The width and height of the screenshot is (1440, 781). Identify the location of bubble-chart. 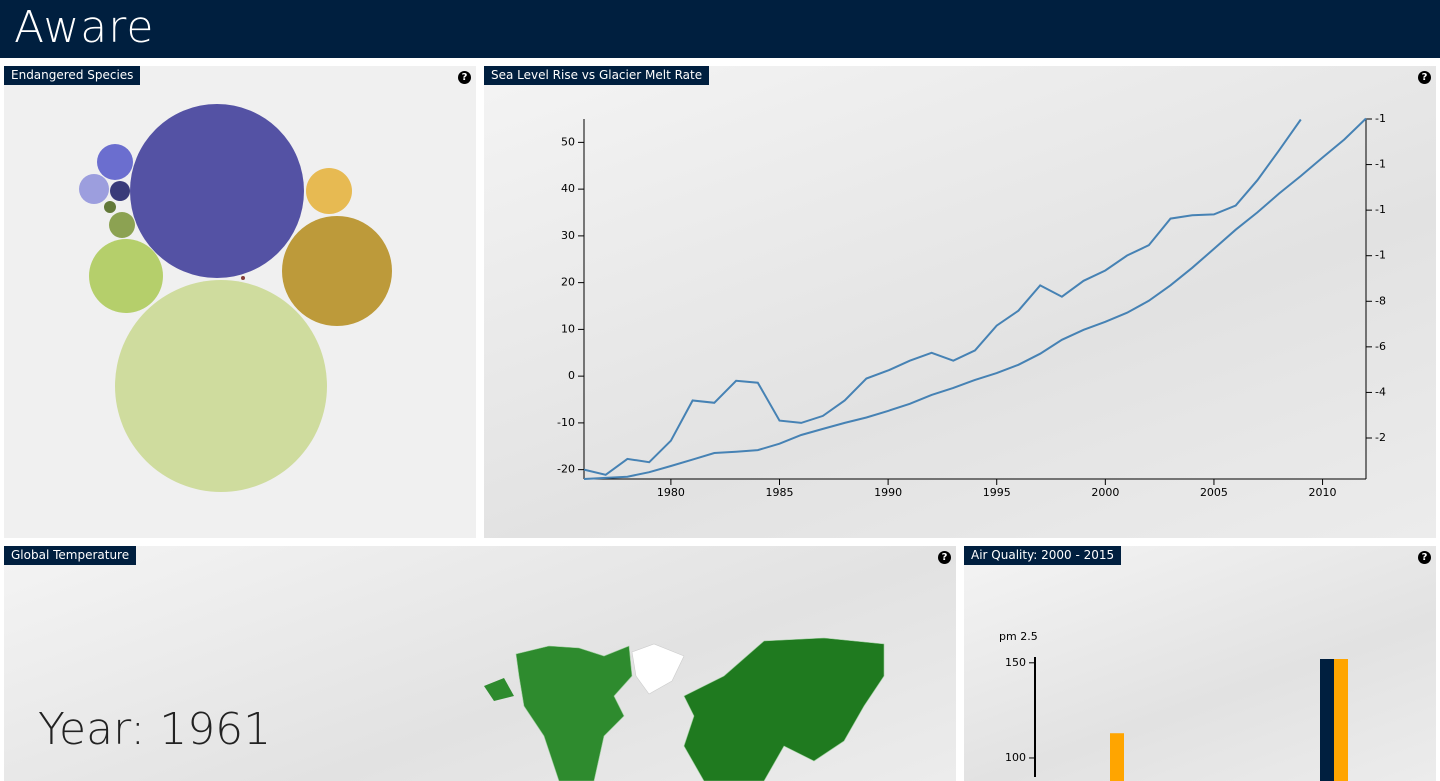
(235, 298).